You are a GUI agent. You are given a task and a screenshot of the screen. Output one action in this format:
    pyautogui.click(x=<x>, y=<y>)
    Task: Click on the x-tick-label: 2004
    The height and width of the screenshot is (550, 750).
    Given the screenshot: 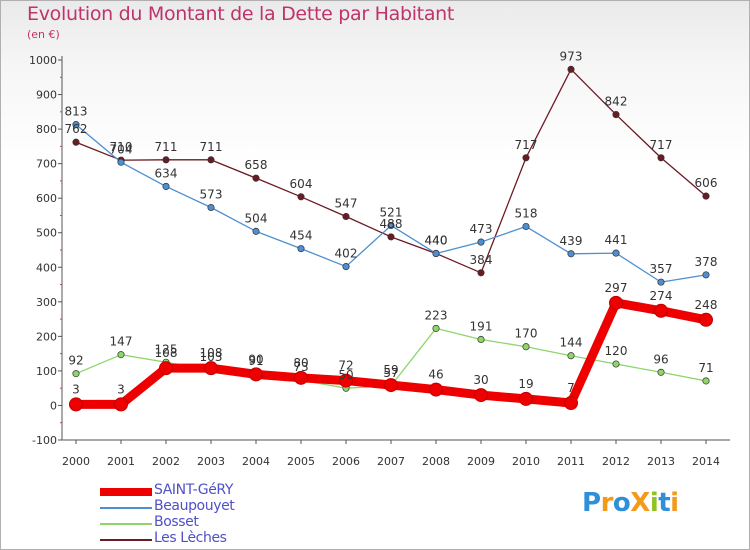 What is the action you would take?
    pyautogui.click(x=256, y=461)
    